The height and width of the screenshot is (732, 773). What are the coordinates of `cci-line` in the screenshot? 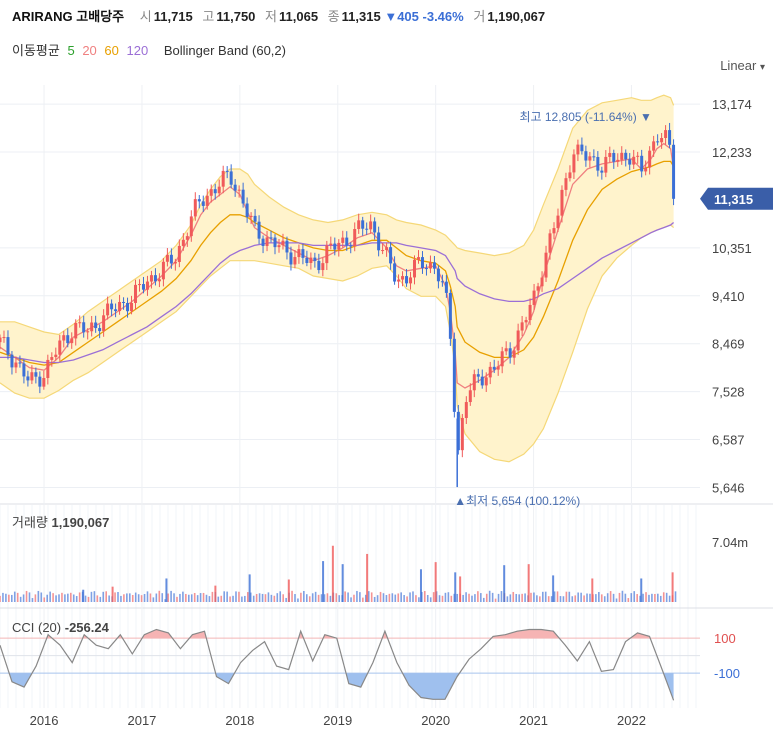 It's located at (337, 664).